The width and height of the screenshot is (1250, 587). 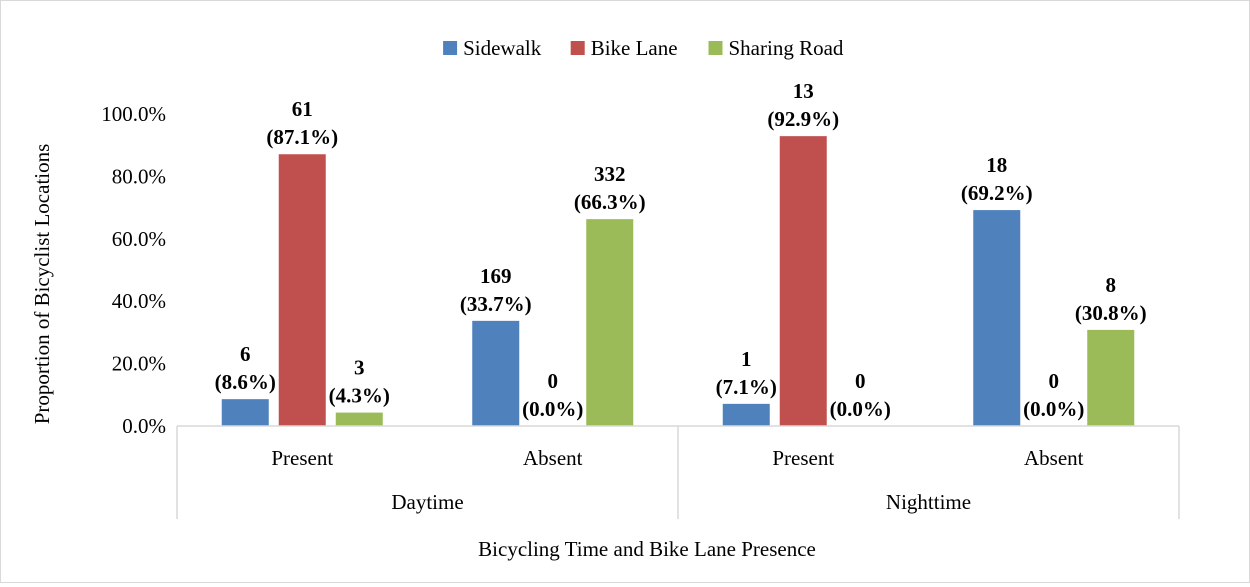 What do you see at coordinates (427, 502) in the screenshot?
I see `x-group-label: Daytime` at bounding box center [427, 502].